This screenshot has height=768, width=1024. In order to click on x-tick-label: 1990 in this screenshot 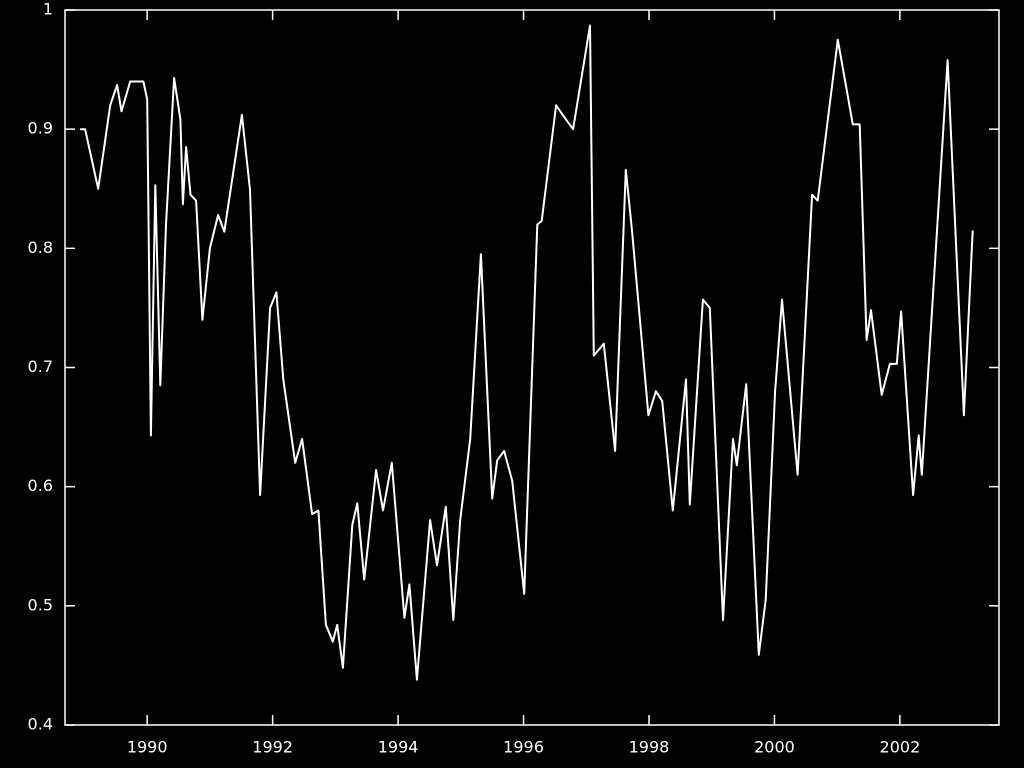, I will do `click(147, 747)`.